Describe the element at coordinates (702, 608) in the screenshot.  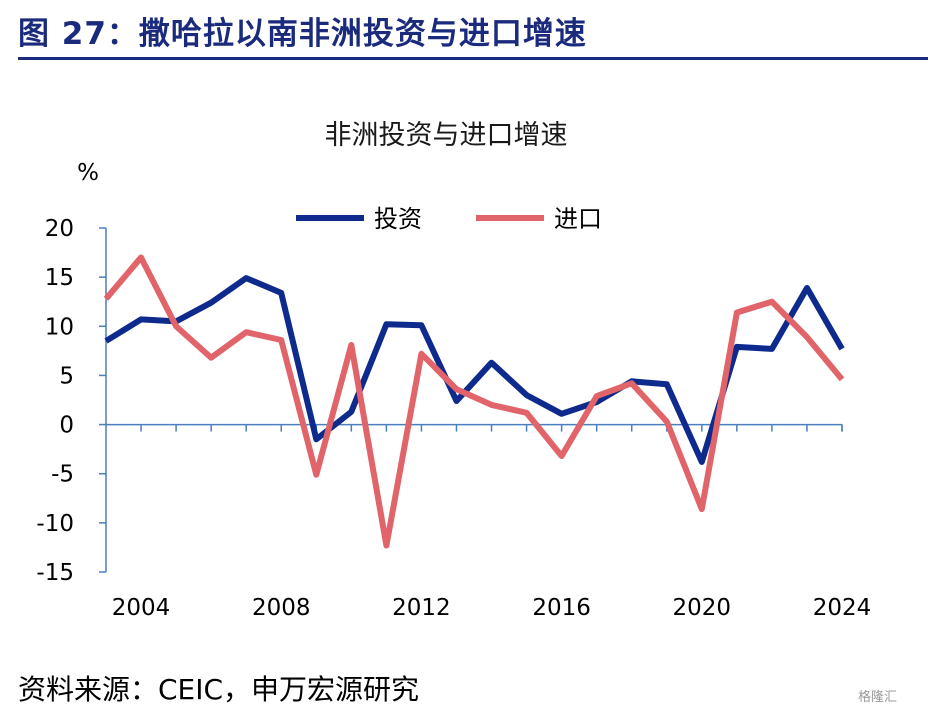
I see `x-tick-label: 2020` at that location.